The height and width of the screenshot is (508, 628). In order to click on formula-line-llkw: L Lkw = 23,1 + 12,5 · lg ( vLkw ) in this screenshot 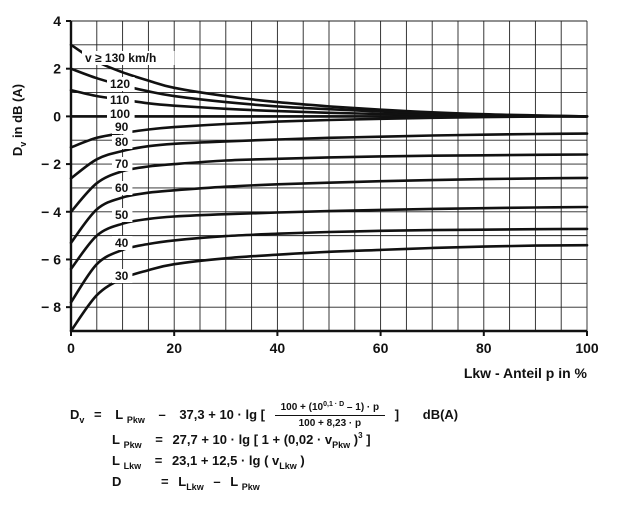, I will do `click(208, 462)`.